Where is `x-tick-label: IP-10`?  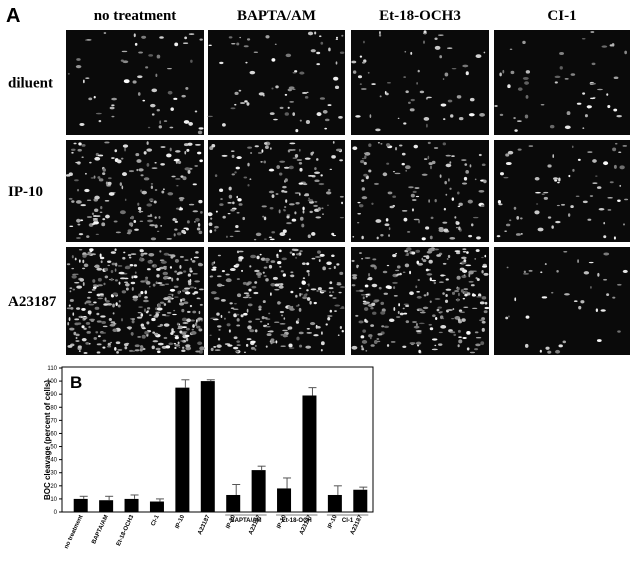
x-tick-label: IP-10 is located at coordinates (181, 522).